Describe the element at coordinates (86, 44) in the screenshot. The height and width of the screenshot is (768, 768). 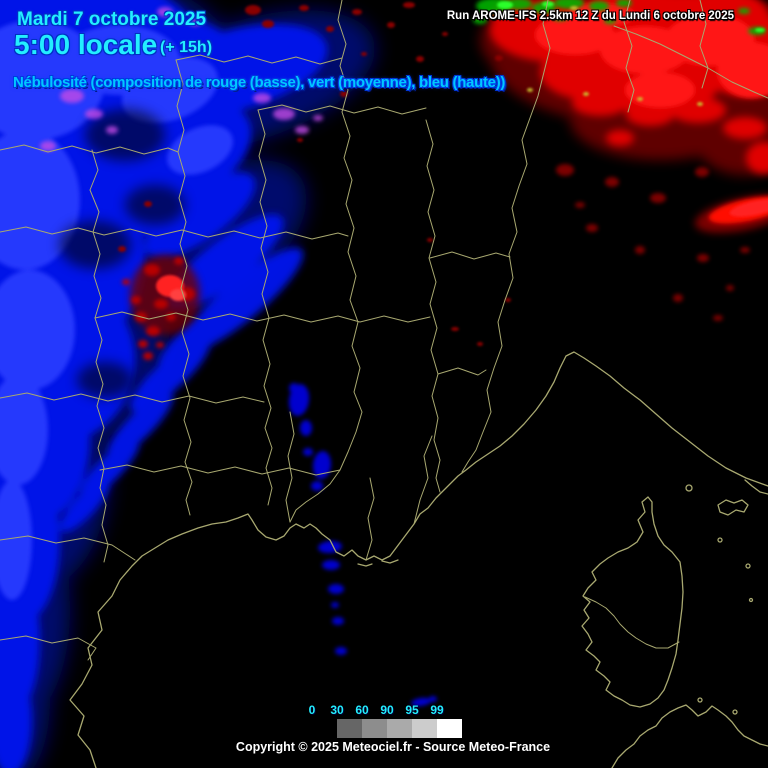
I see `forecast-time: 5:00 locale` at that location.